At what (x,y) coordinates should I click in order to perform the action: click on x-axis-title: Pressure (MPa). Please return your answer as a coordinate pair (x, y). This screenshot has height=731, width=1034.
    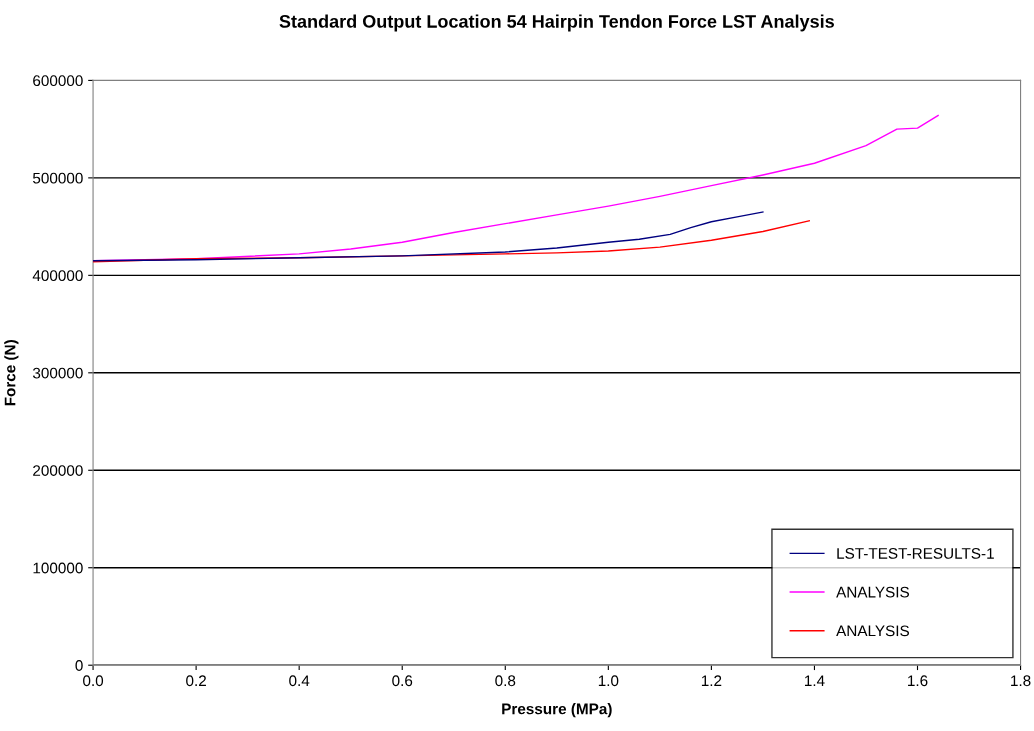
    Looking at the image, I should click on (557, 710).